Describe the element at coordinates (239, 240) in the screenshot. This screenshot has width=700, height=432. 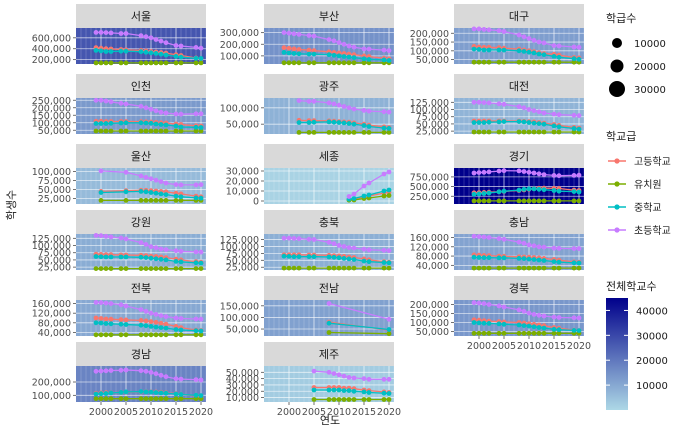
I see `y-tick-label: 125,000` at that location.